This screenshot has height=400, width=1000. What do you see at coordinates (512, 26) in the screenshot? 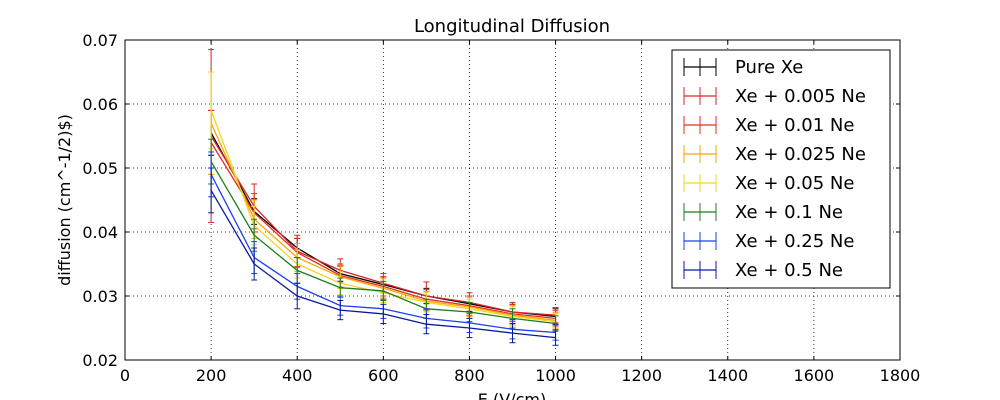
I see `chart-title: Longitudinal Diffusion` at bounding box center [512, 26].